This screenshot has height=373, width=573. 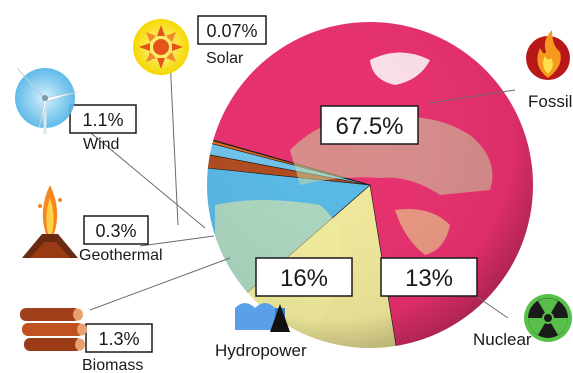 I want to click on leader-solar, so click(x=174, y=141).